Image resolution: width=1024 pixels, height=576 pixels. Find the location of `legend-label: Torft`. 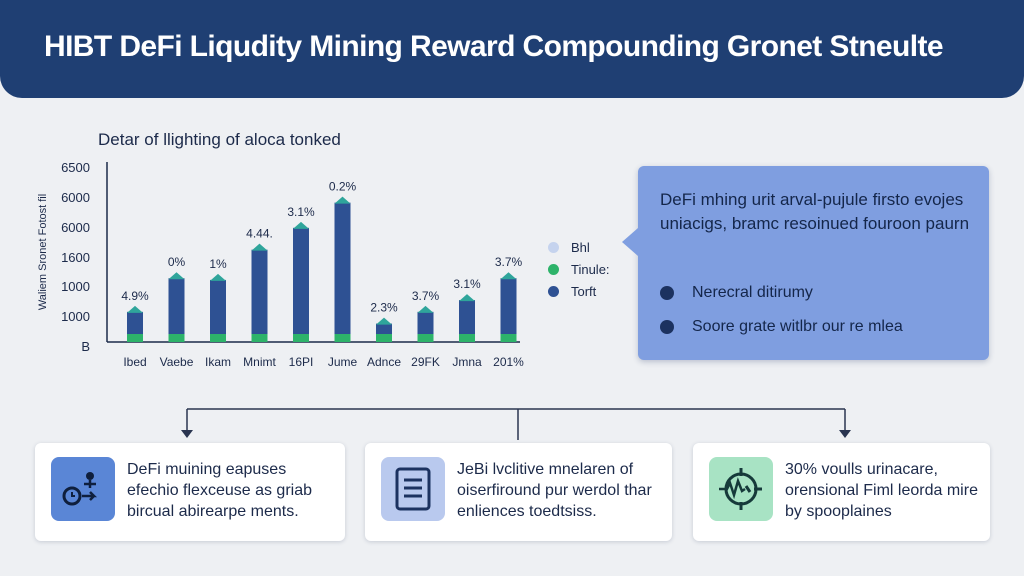

legend-label: Torft is located at coordinates (584, 291).